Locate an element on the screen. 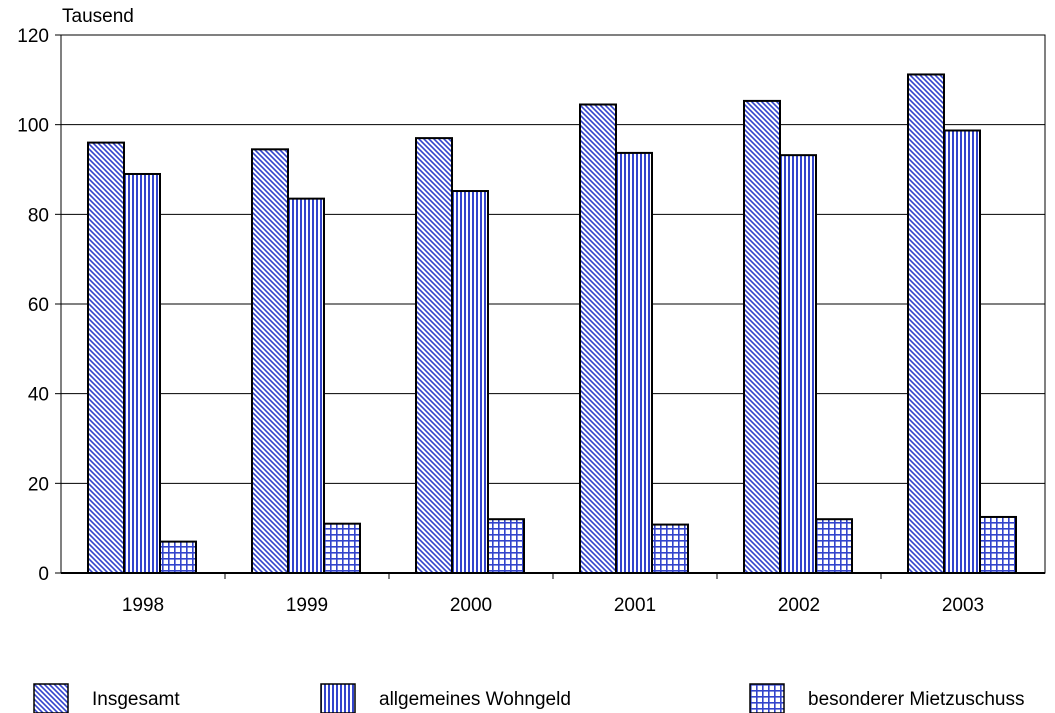  y-axis-unit-label: Tausend is located at coordinates (98, 16).